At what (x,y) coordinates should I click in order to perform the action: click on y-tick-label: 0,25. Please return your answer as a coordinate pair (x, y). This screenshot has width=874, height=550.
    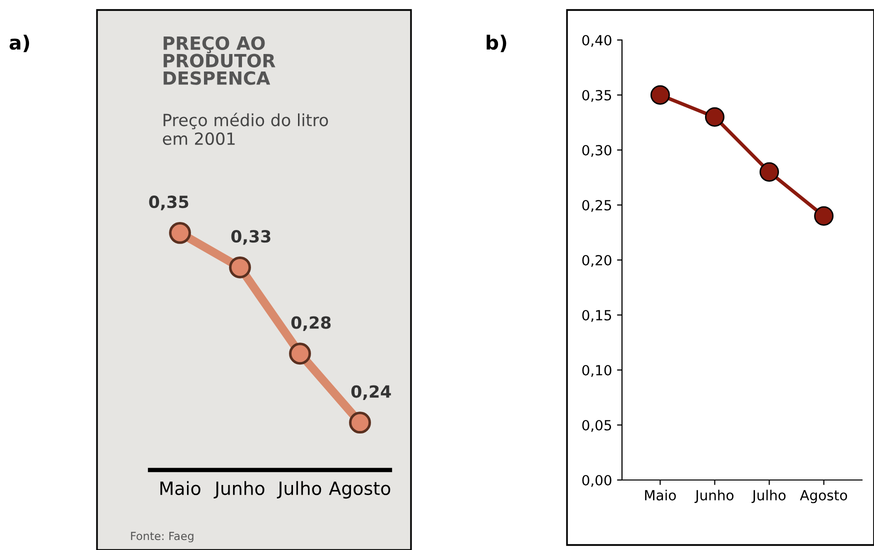
    Looking at the image, I should click on (597, 206).